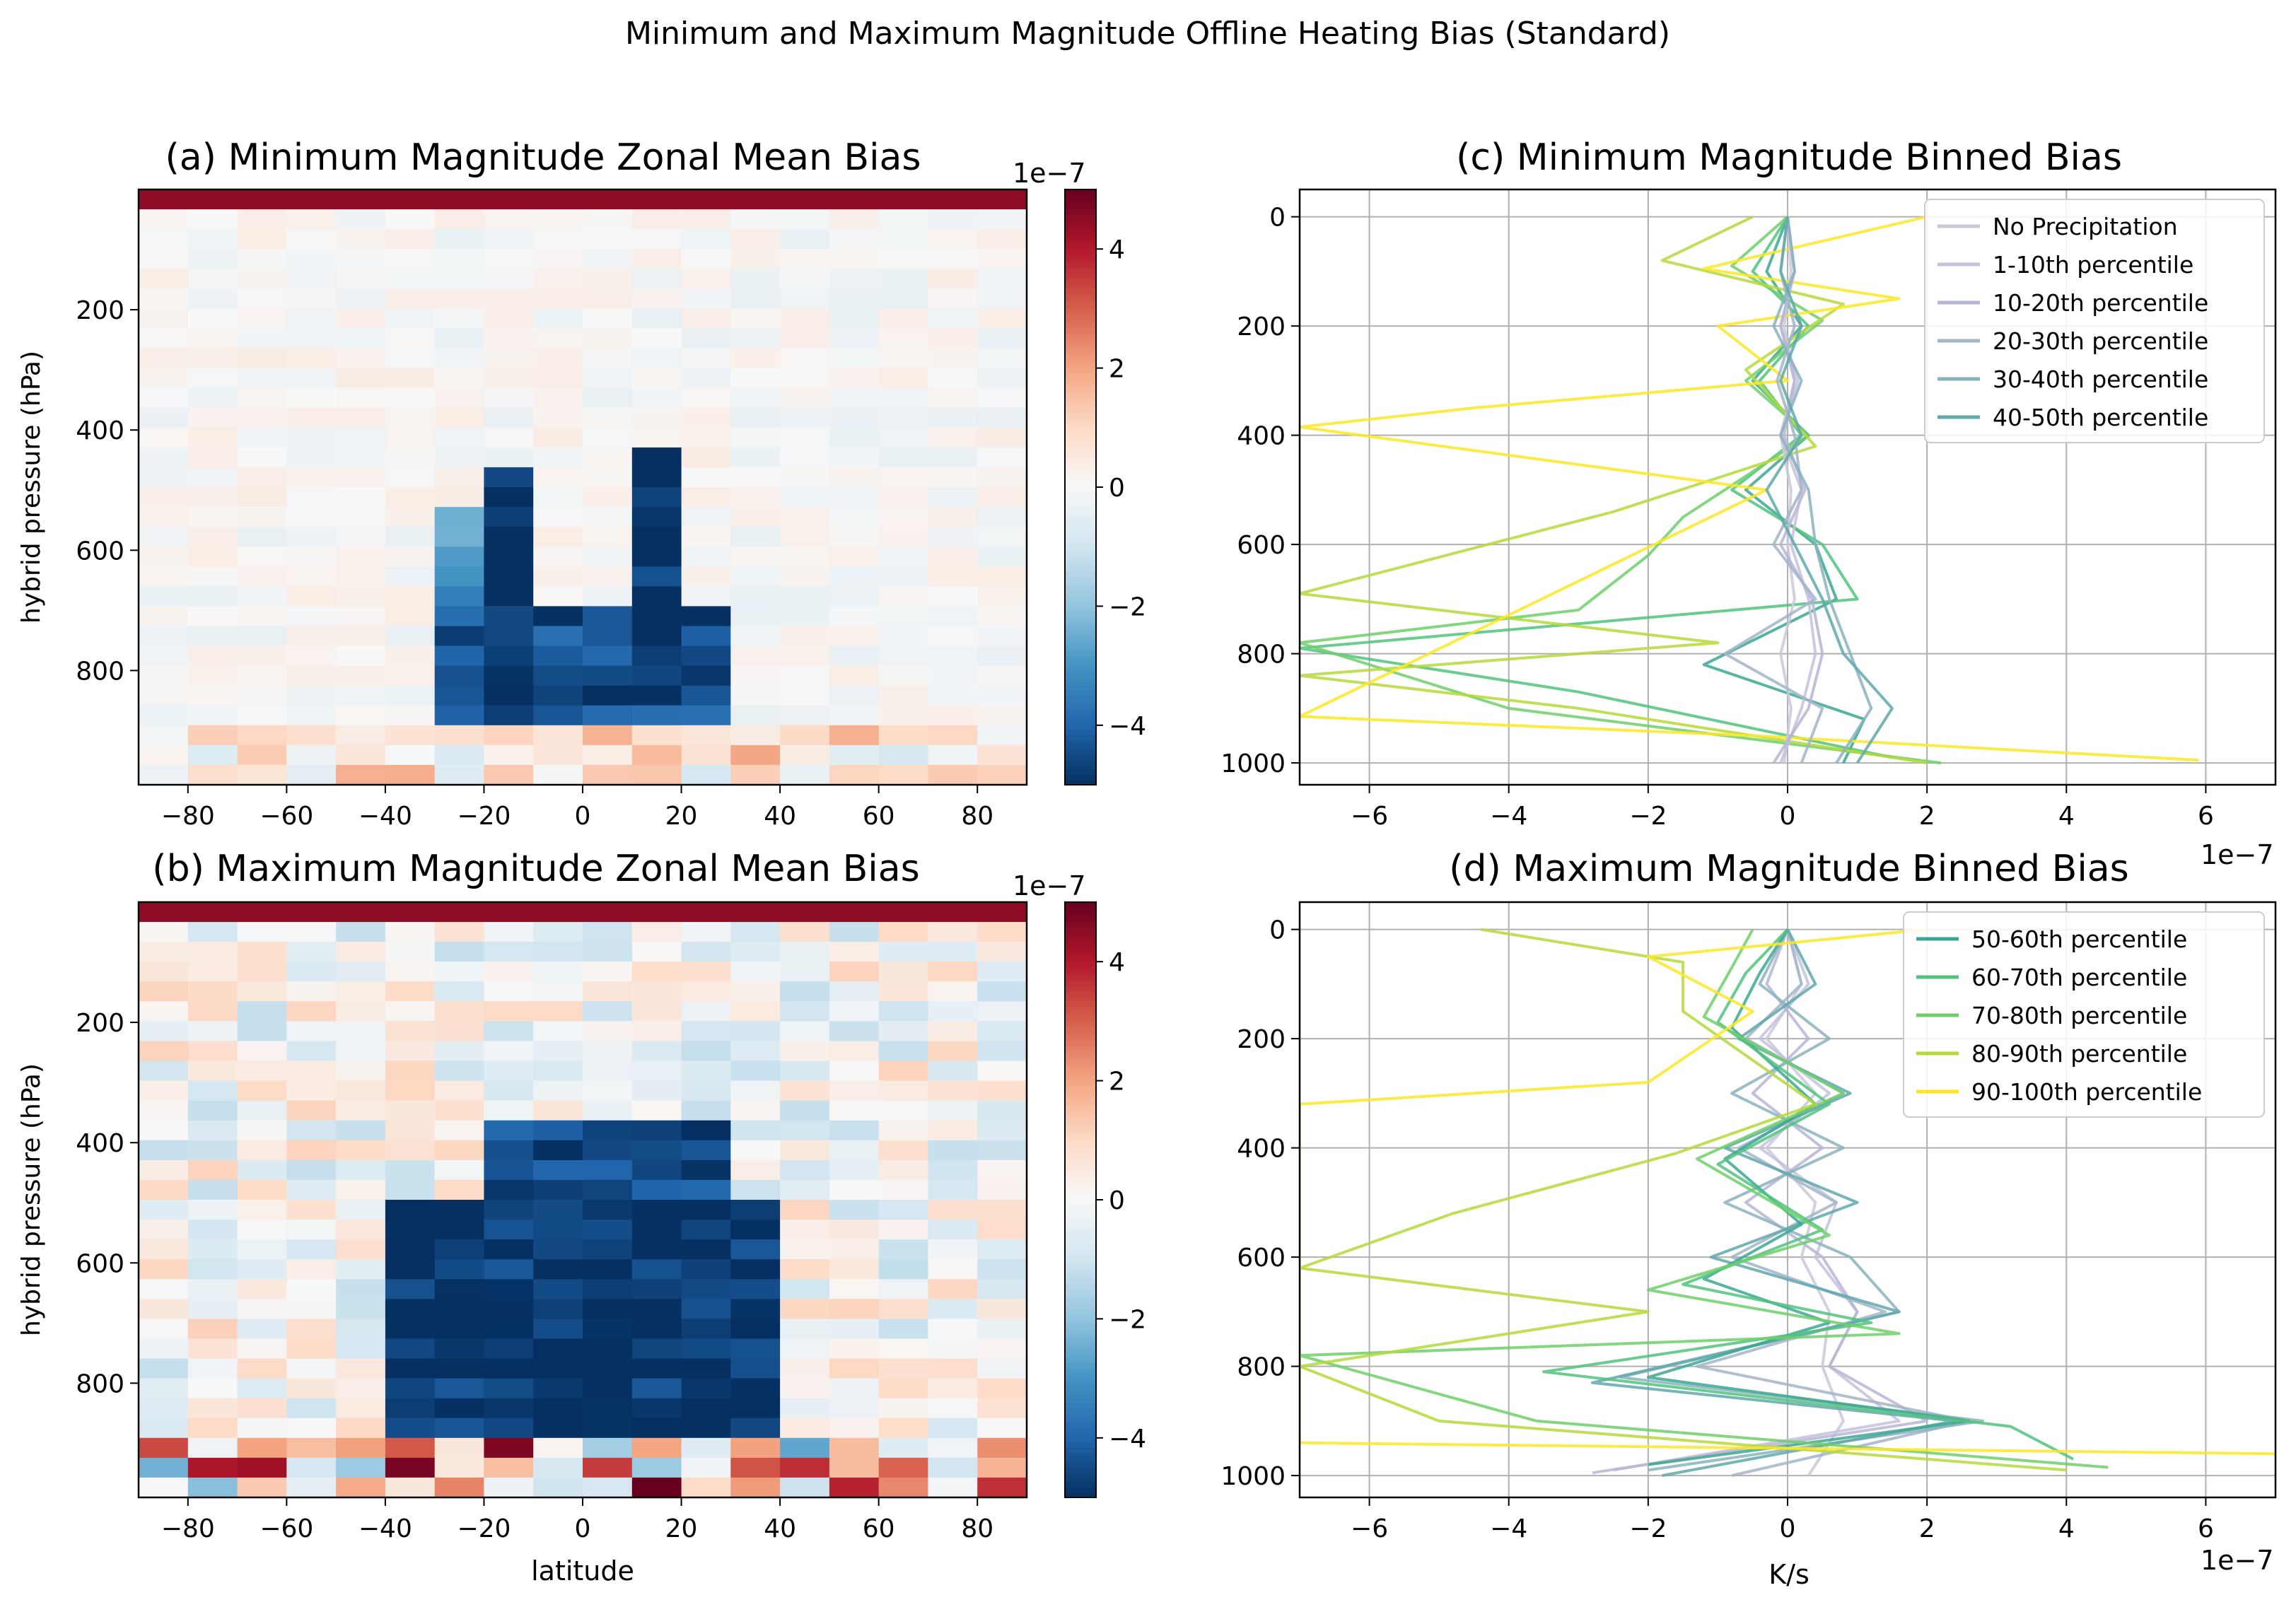 The width and height of the screenshot is (2296, 1607). Describe the element at coordinates (1789, 869) in the screenshot. I see `panel-d-title: (d) Maximum Magnitude Binned Bias` at that location.